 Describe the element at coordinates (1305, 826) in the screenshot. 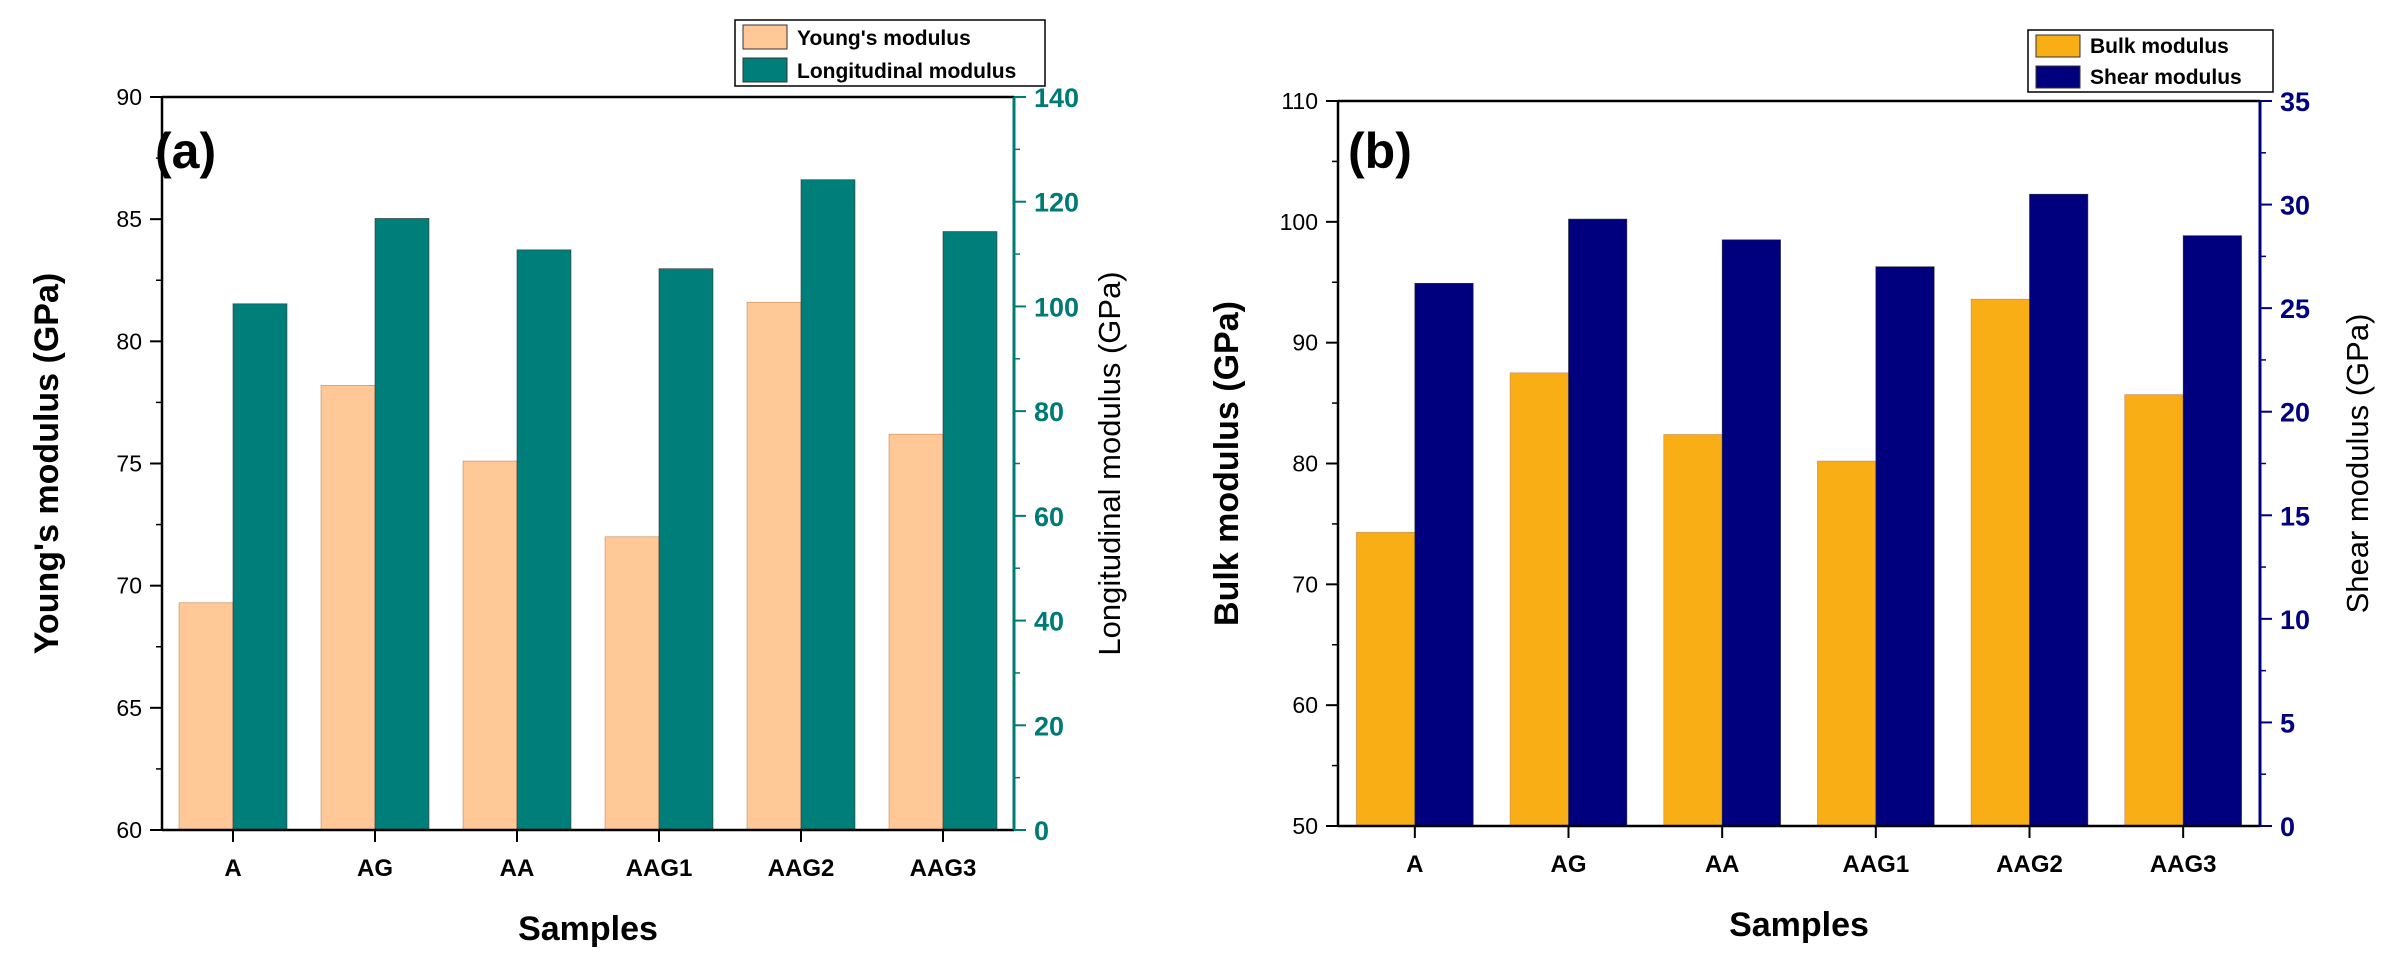

I see `left-tick-label: 50` at that location.